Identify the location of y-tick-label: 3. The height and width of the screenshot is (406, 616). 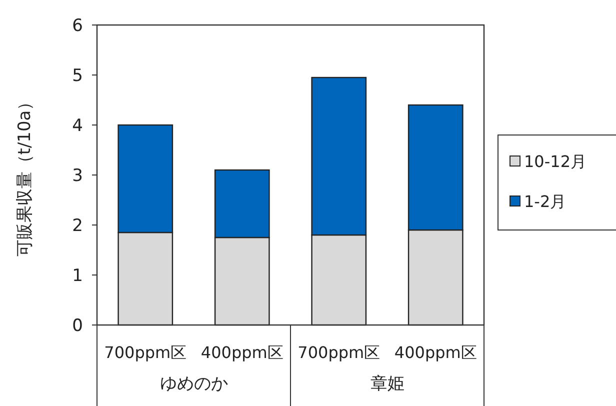
(77, 176).